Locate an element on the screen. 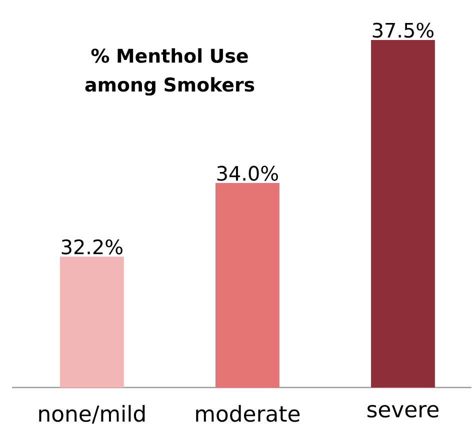 The image size is (472, 439). data-label: 32.2% is located at coordinates (92, 246).